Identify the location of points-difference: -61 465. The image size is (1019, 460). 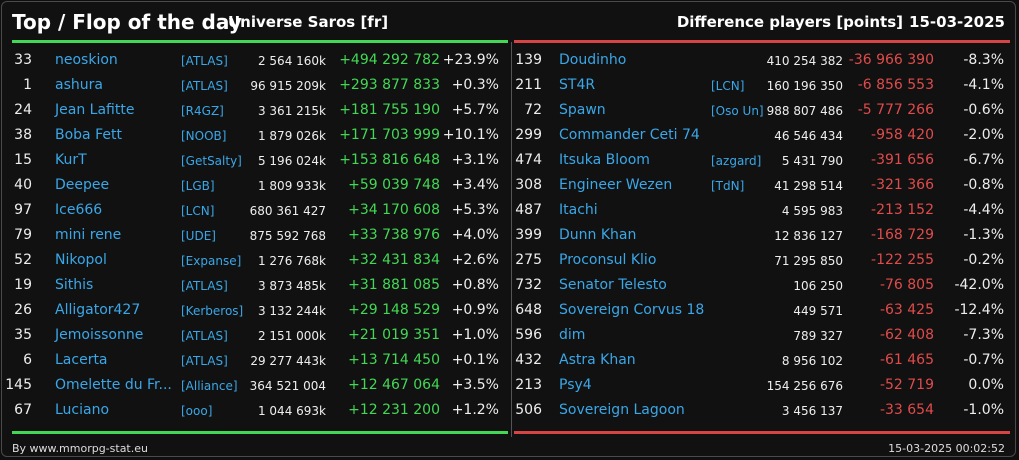
(906, 360).